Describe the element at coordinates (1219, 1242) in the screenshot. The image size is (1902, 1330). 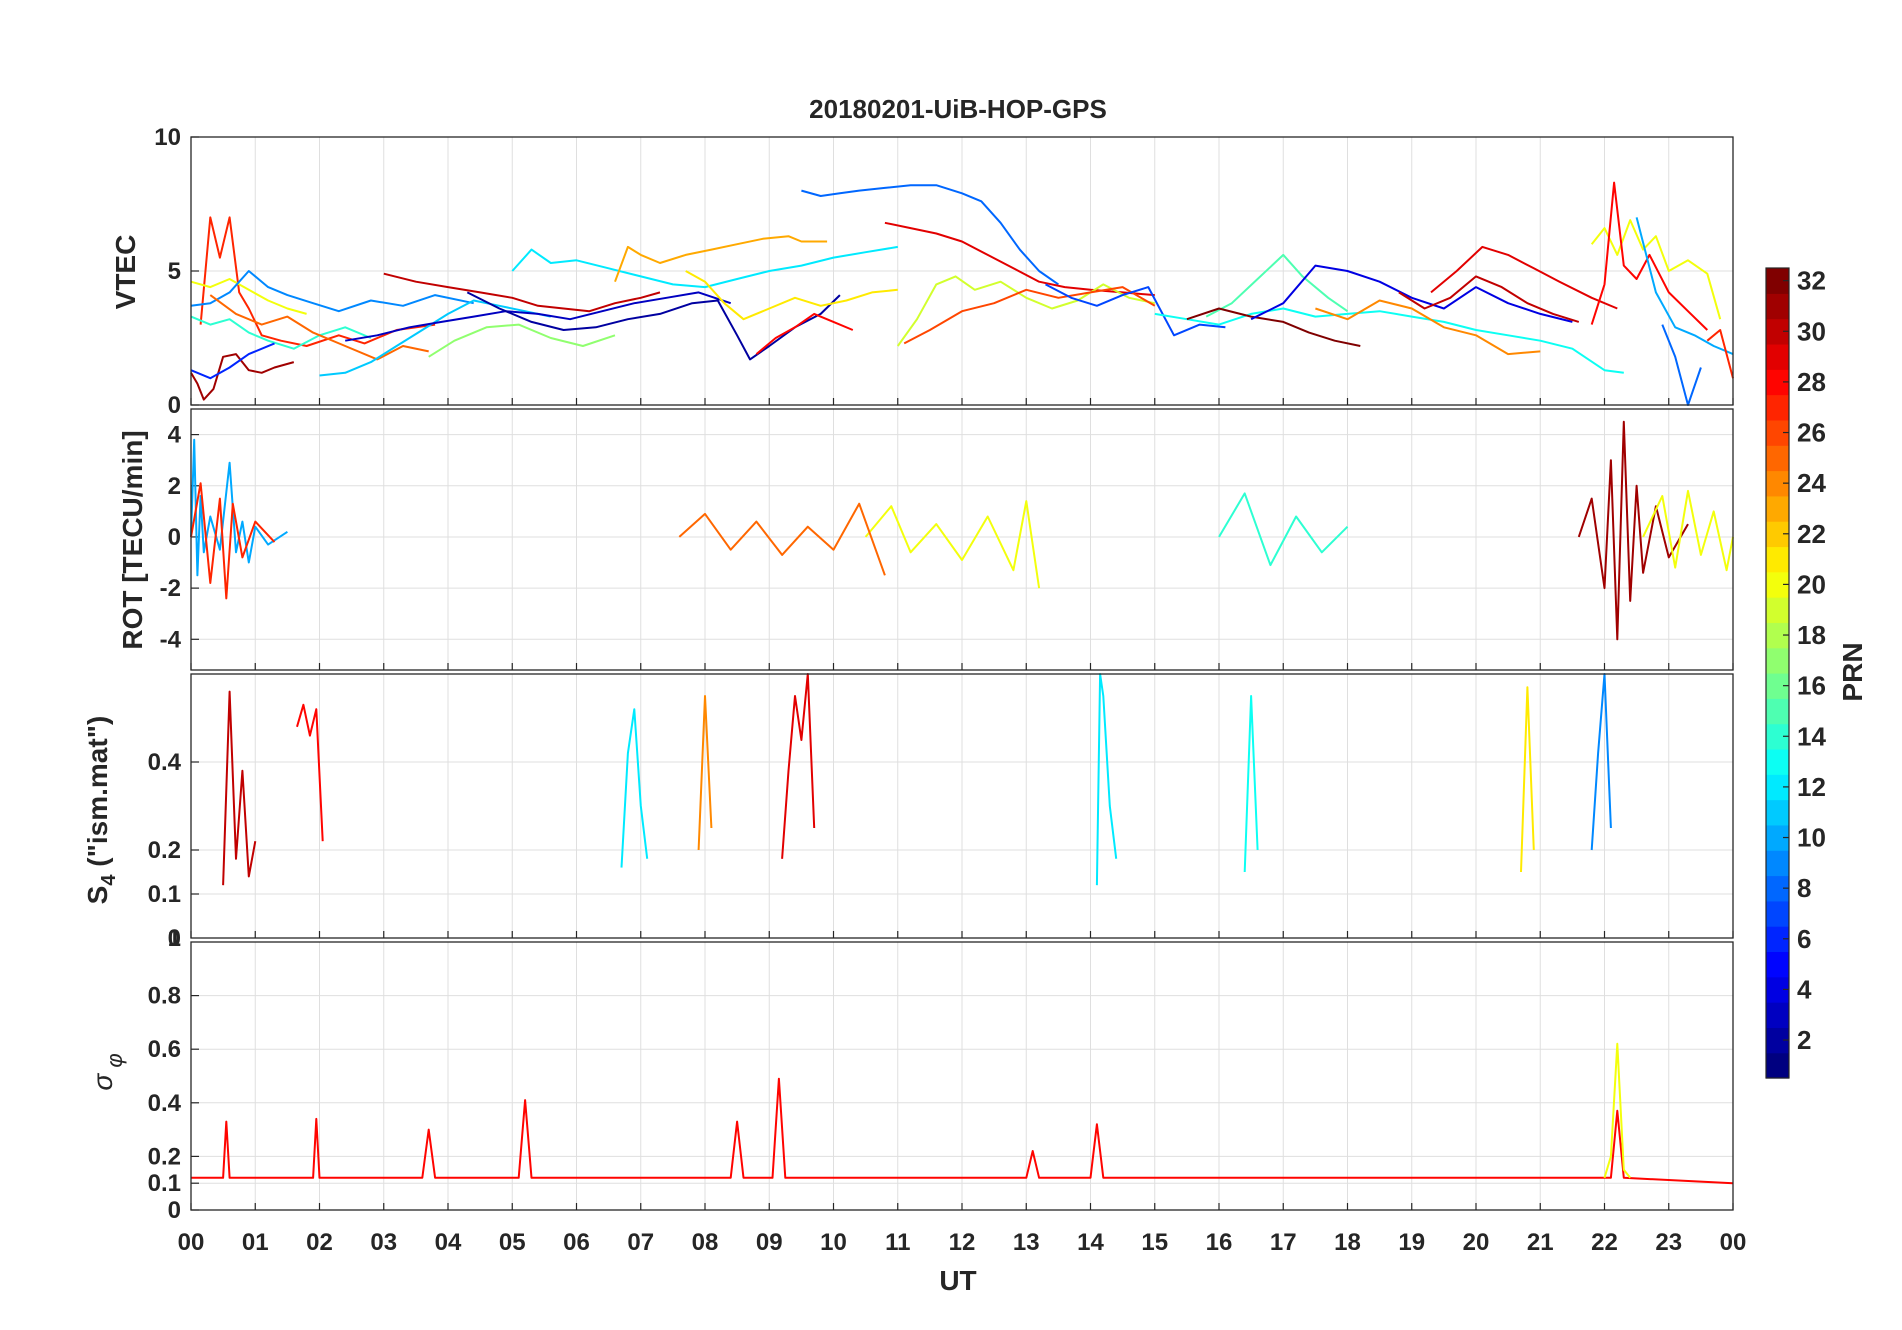
I see `x-tick-label: 16` at that location.